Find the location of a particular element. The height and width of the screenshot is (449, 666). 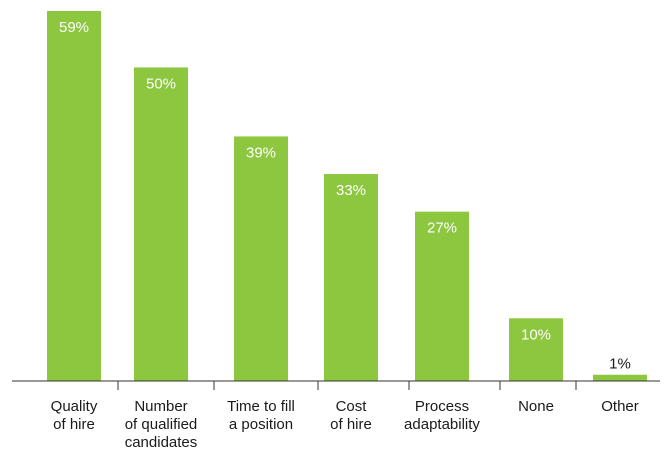

category-label: adaptability is located at coordinates (442, 424).